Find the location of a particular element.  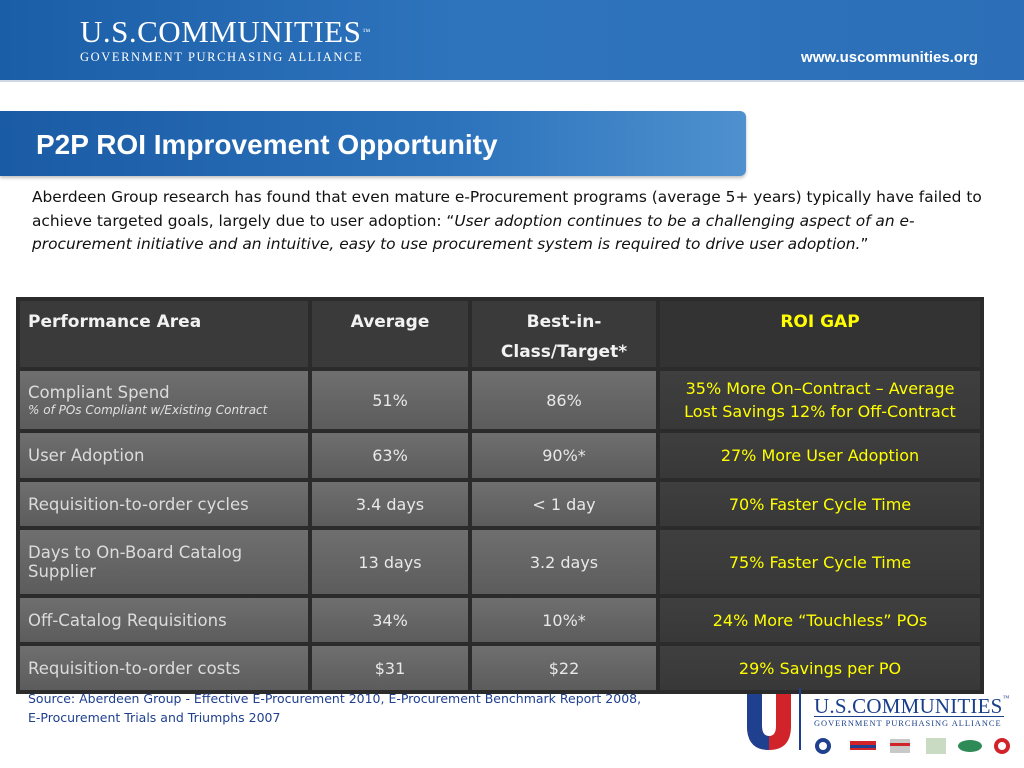

best-cell: 10%* is located at coordinates (564, 620).